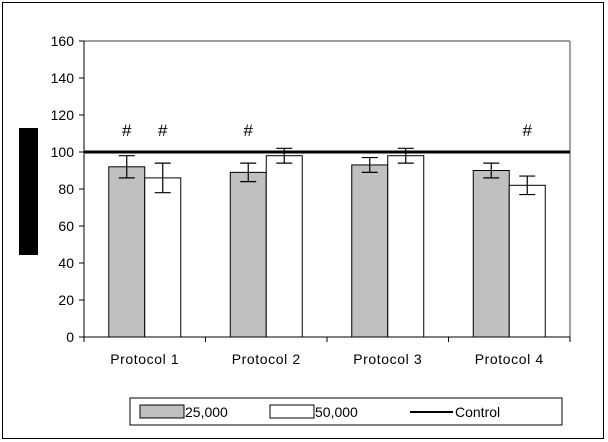  What do you see at coordinates (477, 412) in the screenshot?
I see `legend-label: Control` at bounding box center [477, 412].